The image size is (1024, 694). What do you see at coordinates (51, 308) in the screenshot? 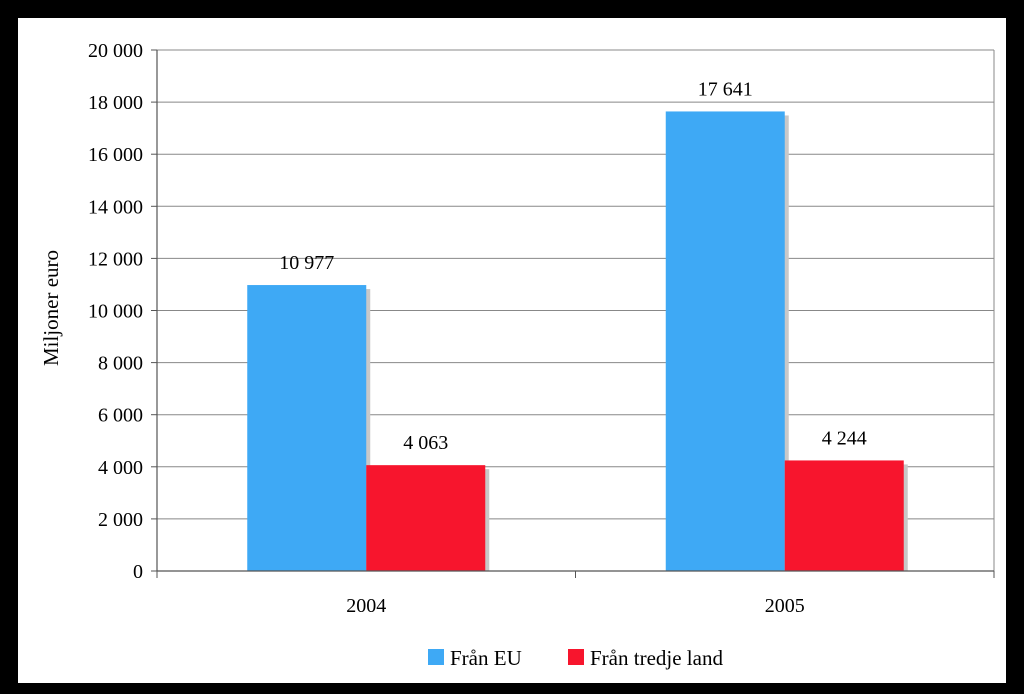
I see `y-axis-title: Miljoner euro` at bounding box center [51, 308].